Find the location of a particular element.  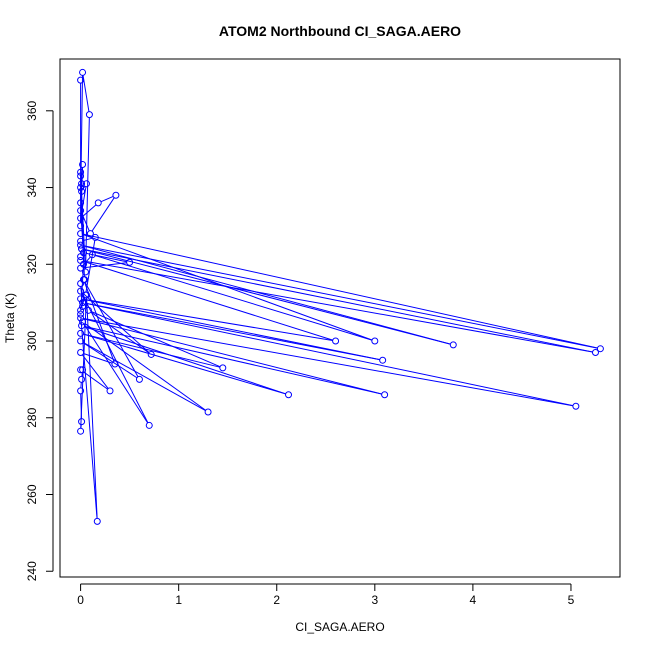

y-tick-label: 340 is located at coordinates (32, 187).